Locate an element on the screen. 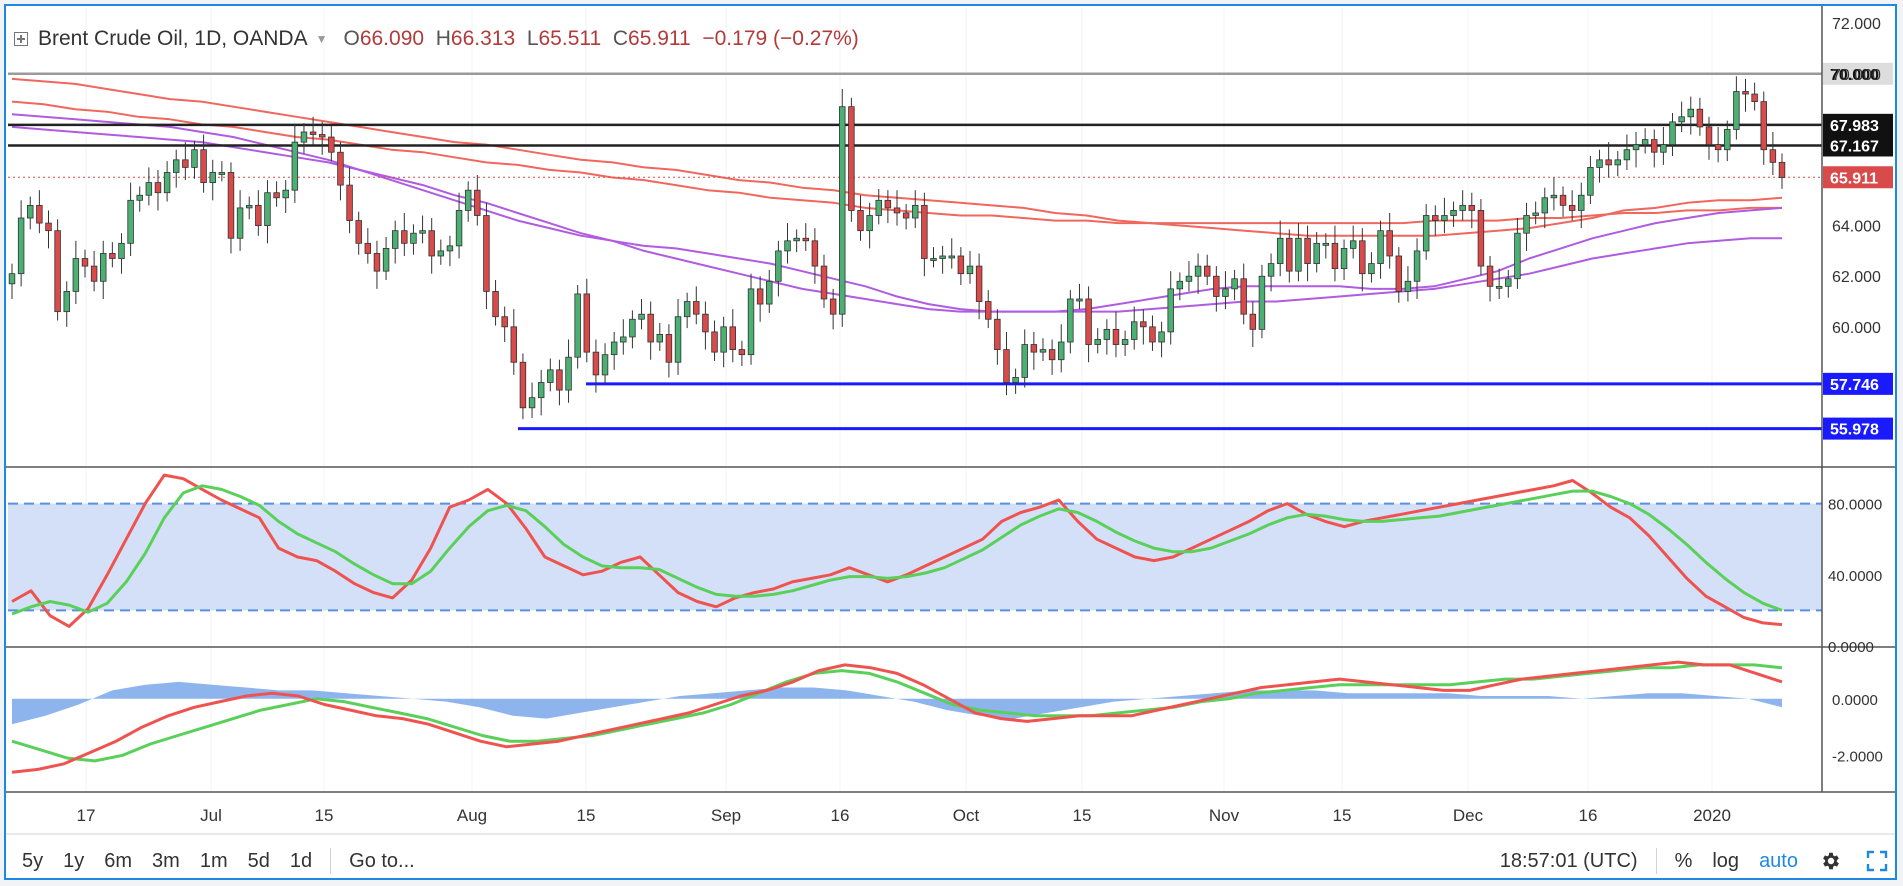  time-tick-label: Aug is located at coordinates (472, 815).